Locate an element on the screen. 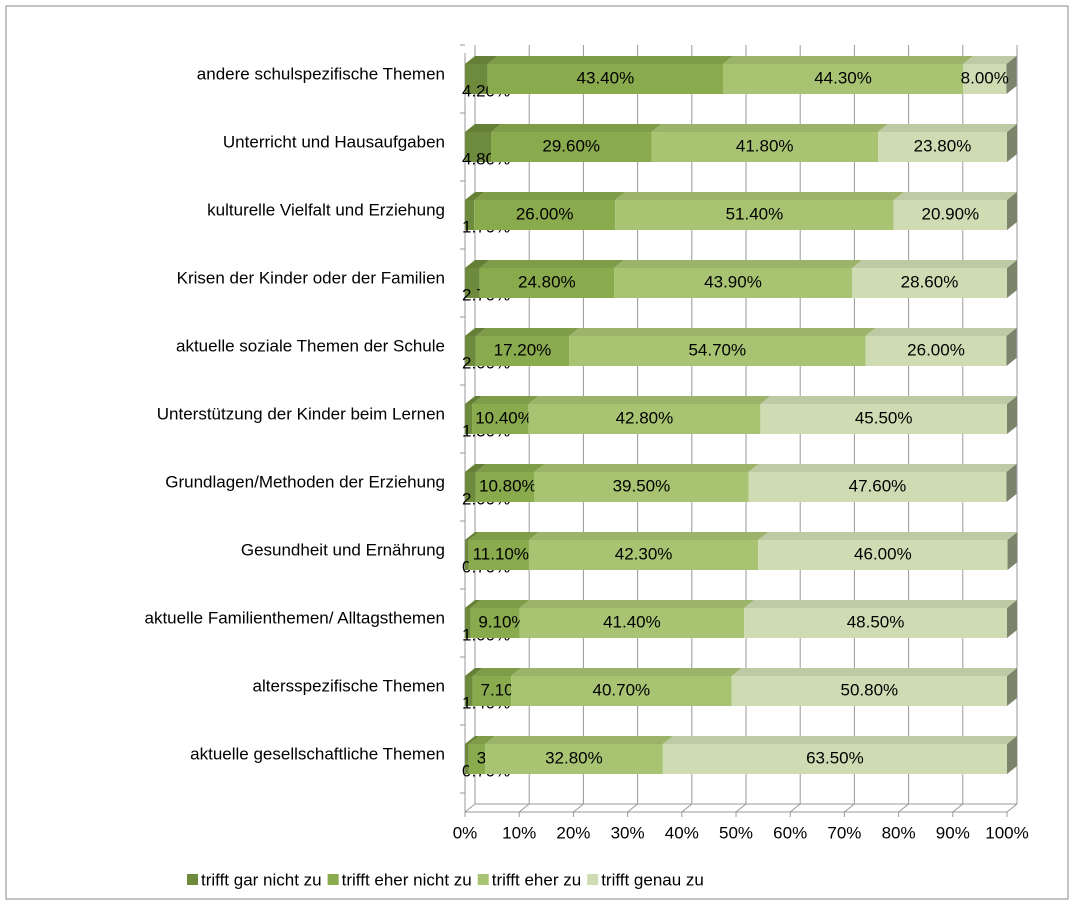  data-label: 39.50% is located at coordinates (642, 485).